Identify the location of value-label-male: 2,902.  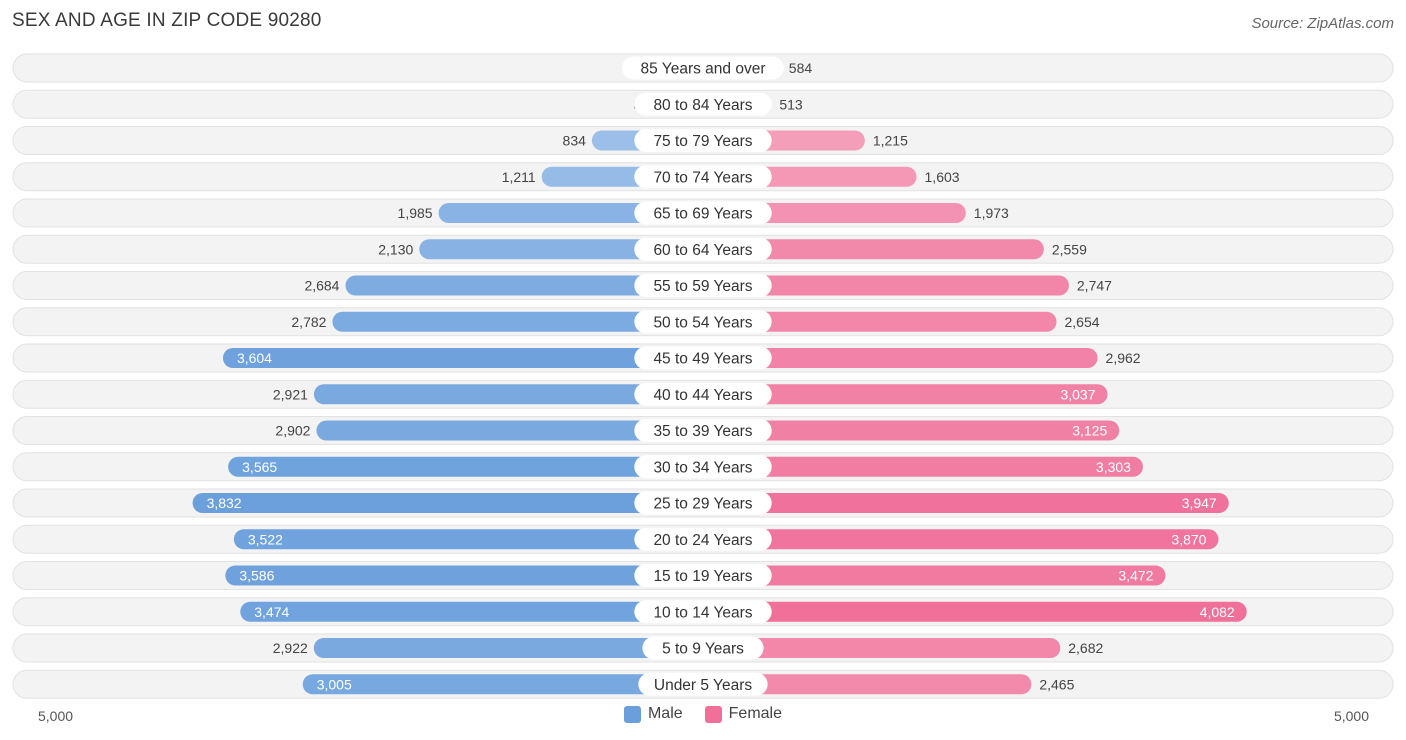
(292, 431).